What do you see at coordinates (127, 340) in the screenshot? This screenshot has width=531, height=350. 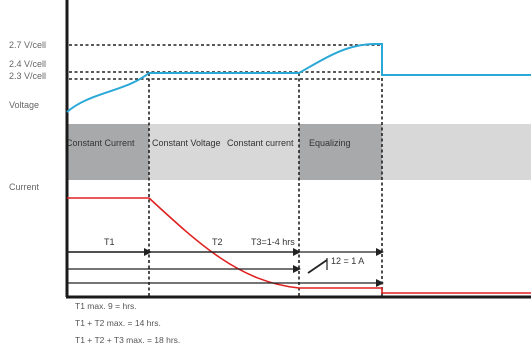 I see `note-t1-t2-t3-max: T1 + T2 + T3 max. = 18 hrs.` at bounding box center [127, 340].